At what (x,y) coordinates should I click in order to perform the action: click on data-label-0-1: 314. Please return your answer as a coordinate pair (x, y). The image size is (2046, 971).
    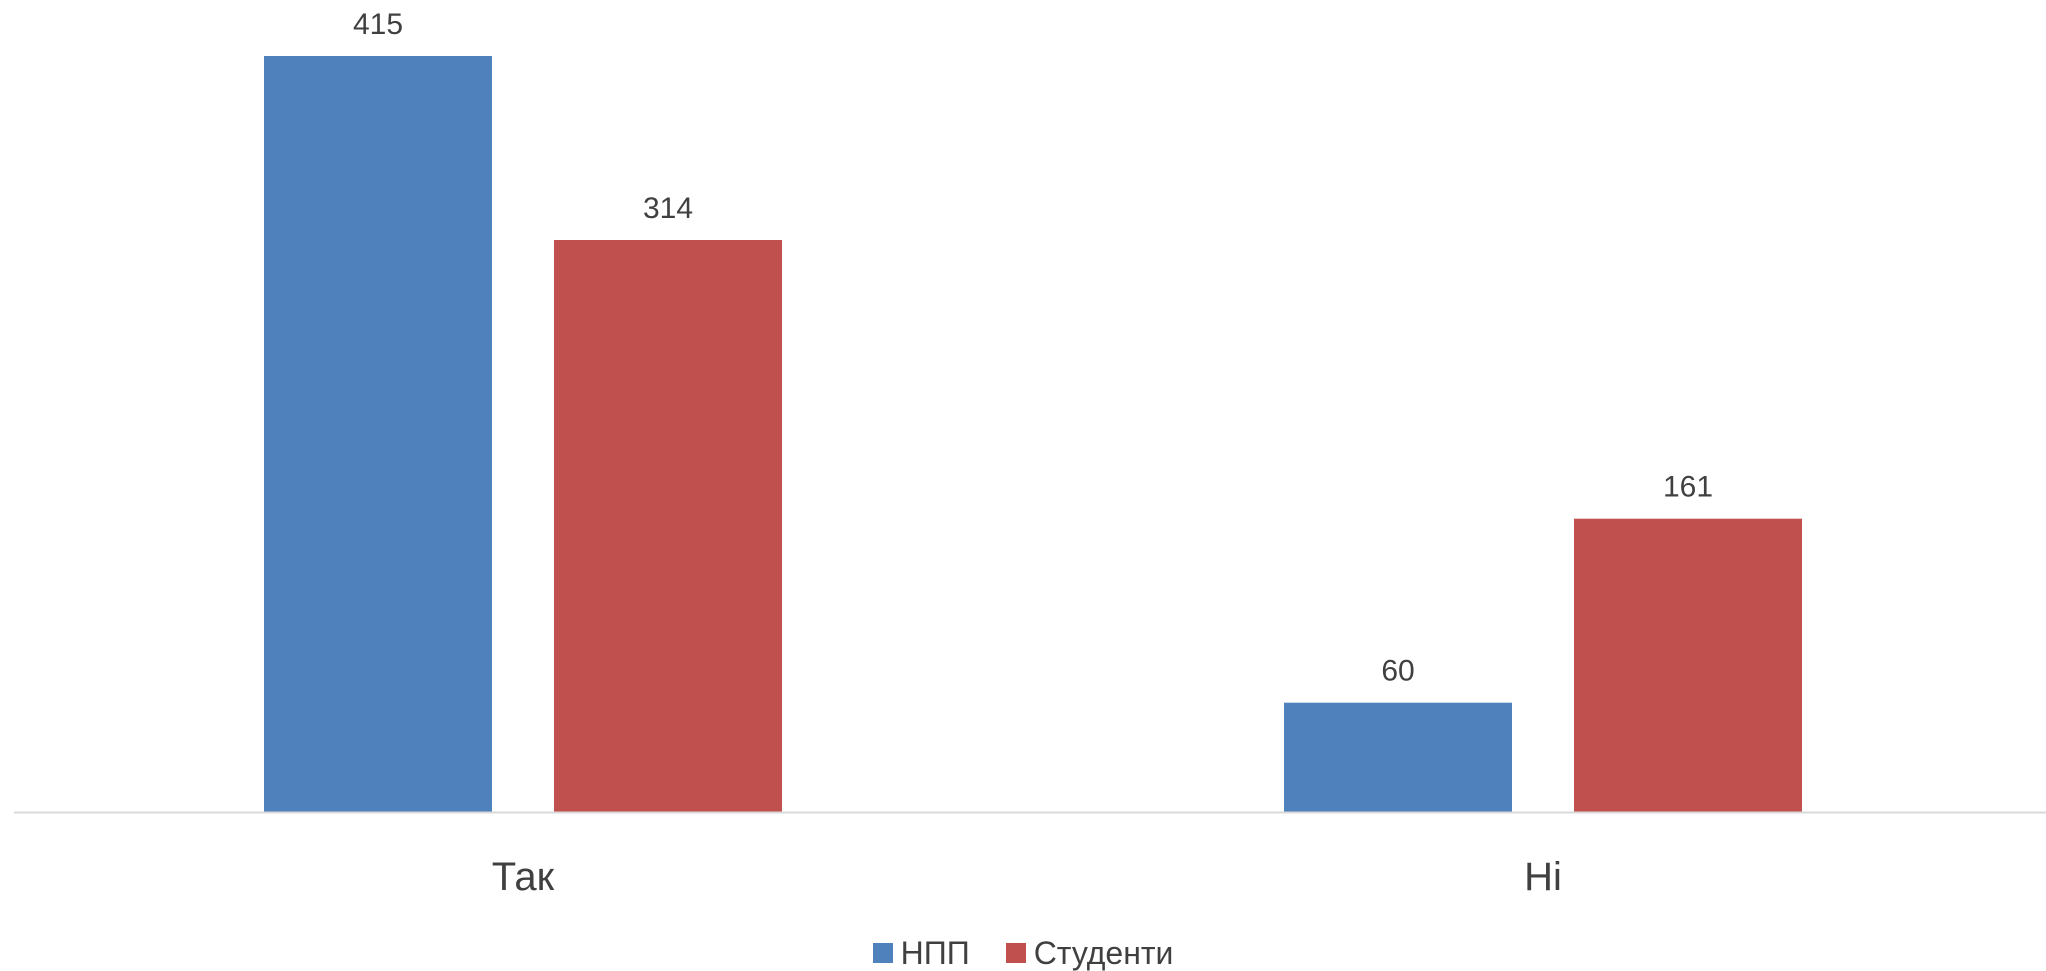
    Looking at the image, I should click on (668, 208).